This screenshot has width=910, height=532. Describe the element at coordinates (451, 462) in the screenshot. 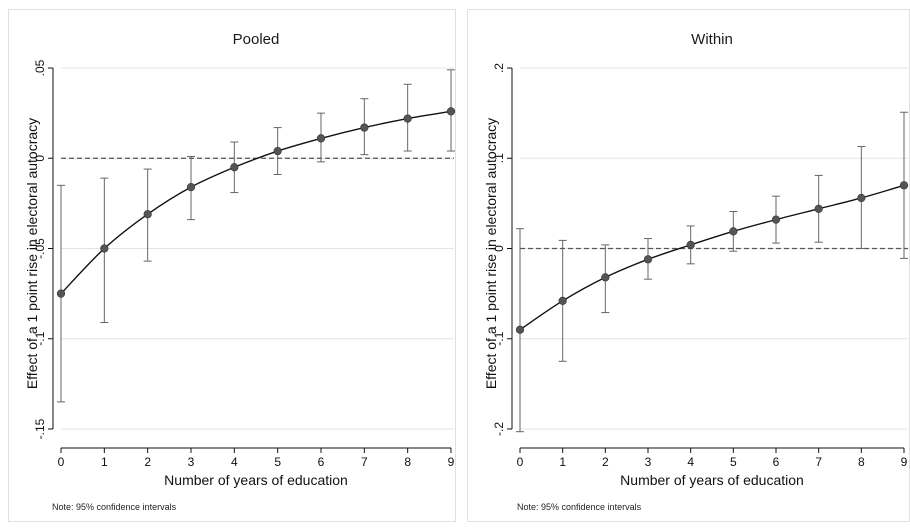

I see `pooled-x-tick-label: 9` at that location.